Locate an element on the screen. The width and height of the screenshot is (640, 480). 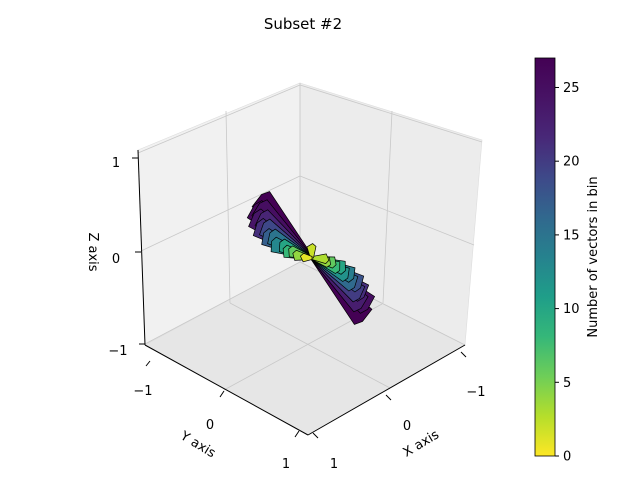
colorbar: 0 5 10 15 20 25 Number of vectors in bin is located at coordinates (567, 261).